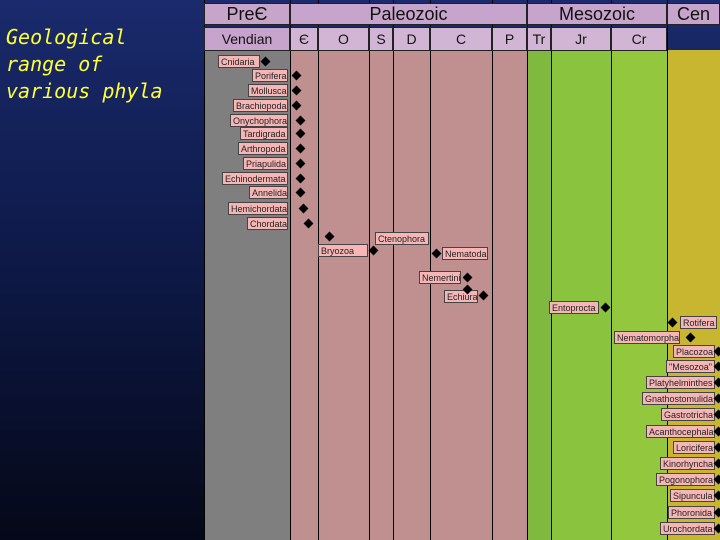 The width and height of the screenshot is (720, 540). Describe the element at coordinates (693, 14) in the screenshot. I see `era-cenozoic: Cen` at that location.